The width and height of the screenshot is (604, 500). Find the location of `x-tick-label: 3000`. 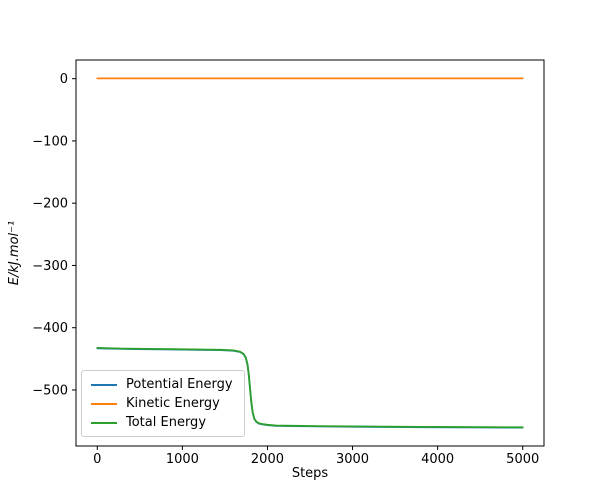

x-tick-label: 3000 is located at coordinates (352, 459).